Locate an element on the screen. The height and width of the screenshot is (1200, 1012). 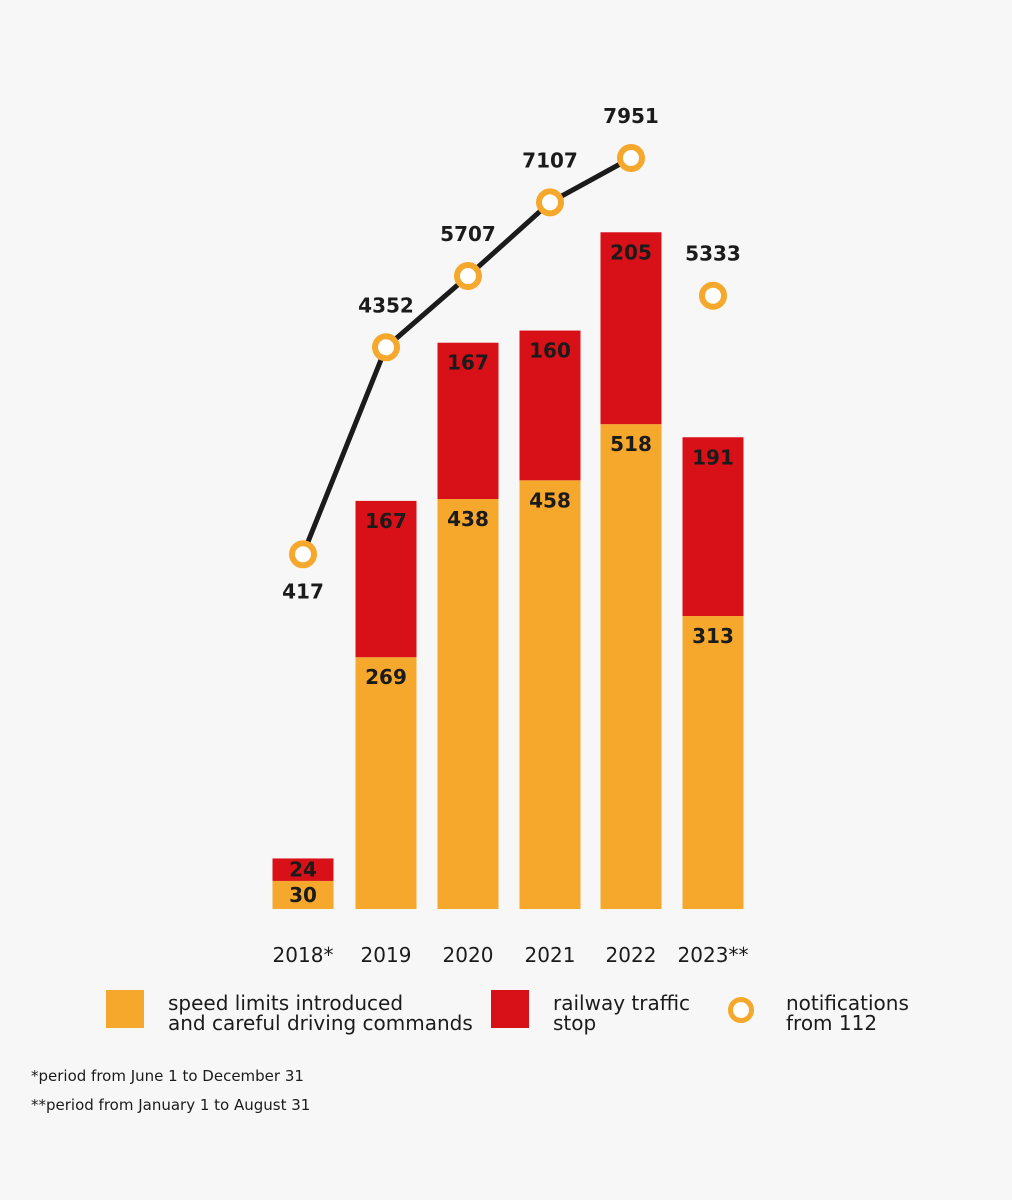
legend-swatch-red is located at coordinates (510, 1009).